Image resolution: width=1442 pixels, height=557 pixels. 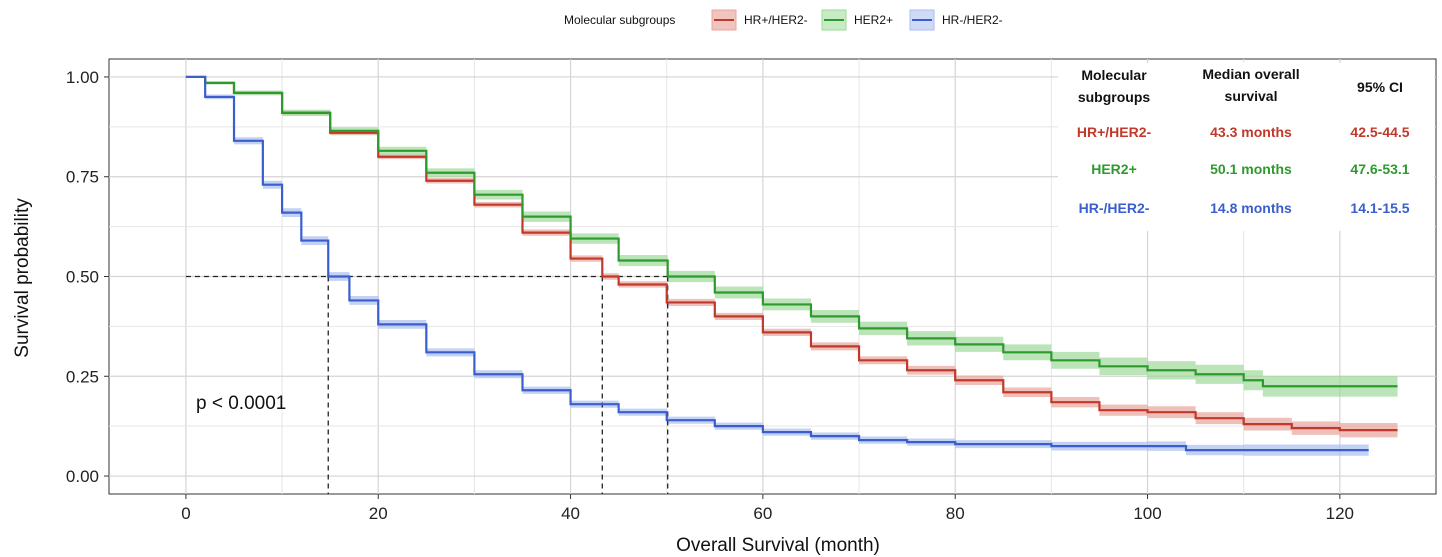 I want to click on table-row-triple-neg-group: HR-/HER2-, so click(x=1114, y=208).